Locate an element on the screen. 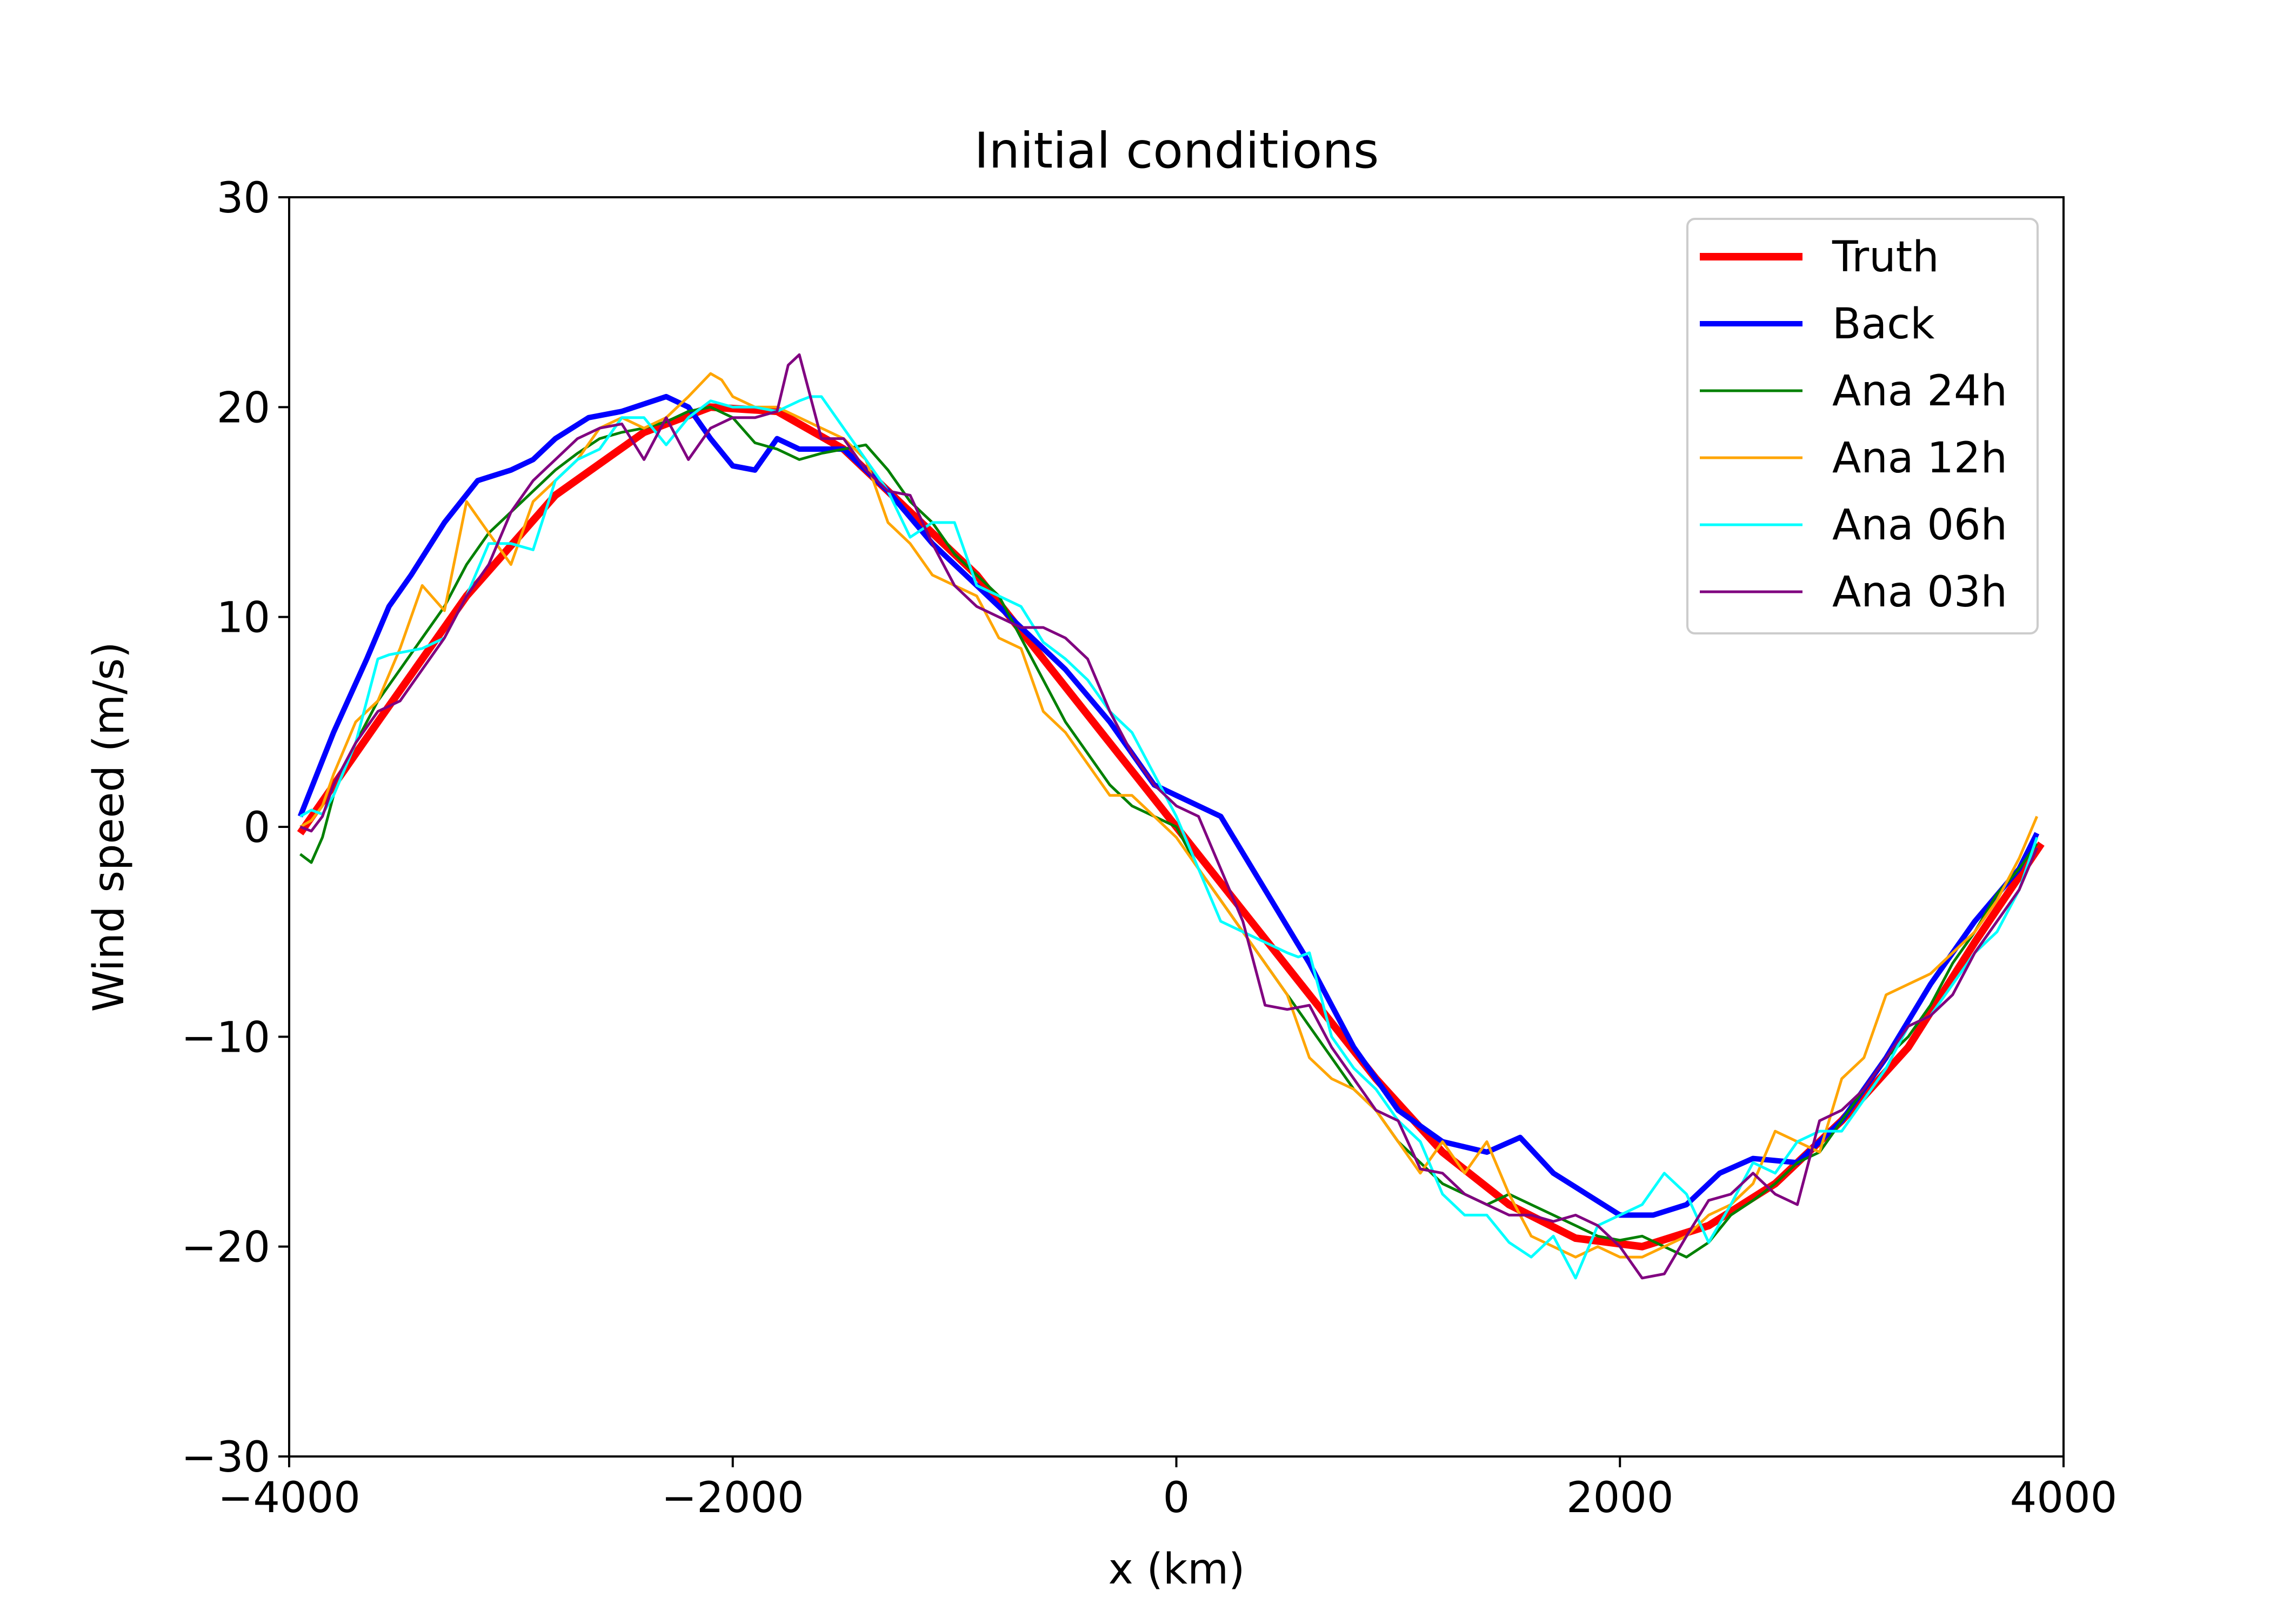 Image resolution: width=2270 pixels, height=1624 pixels. x-axis-ticks: −4000 −2000 0 2000 4000 is located at coordinates (1167, 1489).